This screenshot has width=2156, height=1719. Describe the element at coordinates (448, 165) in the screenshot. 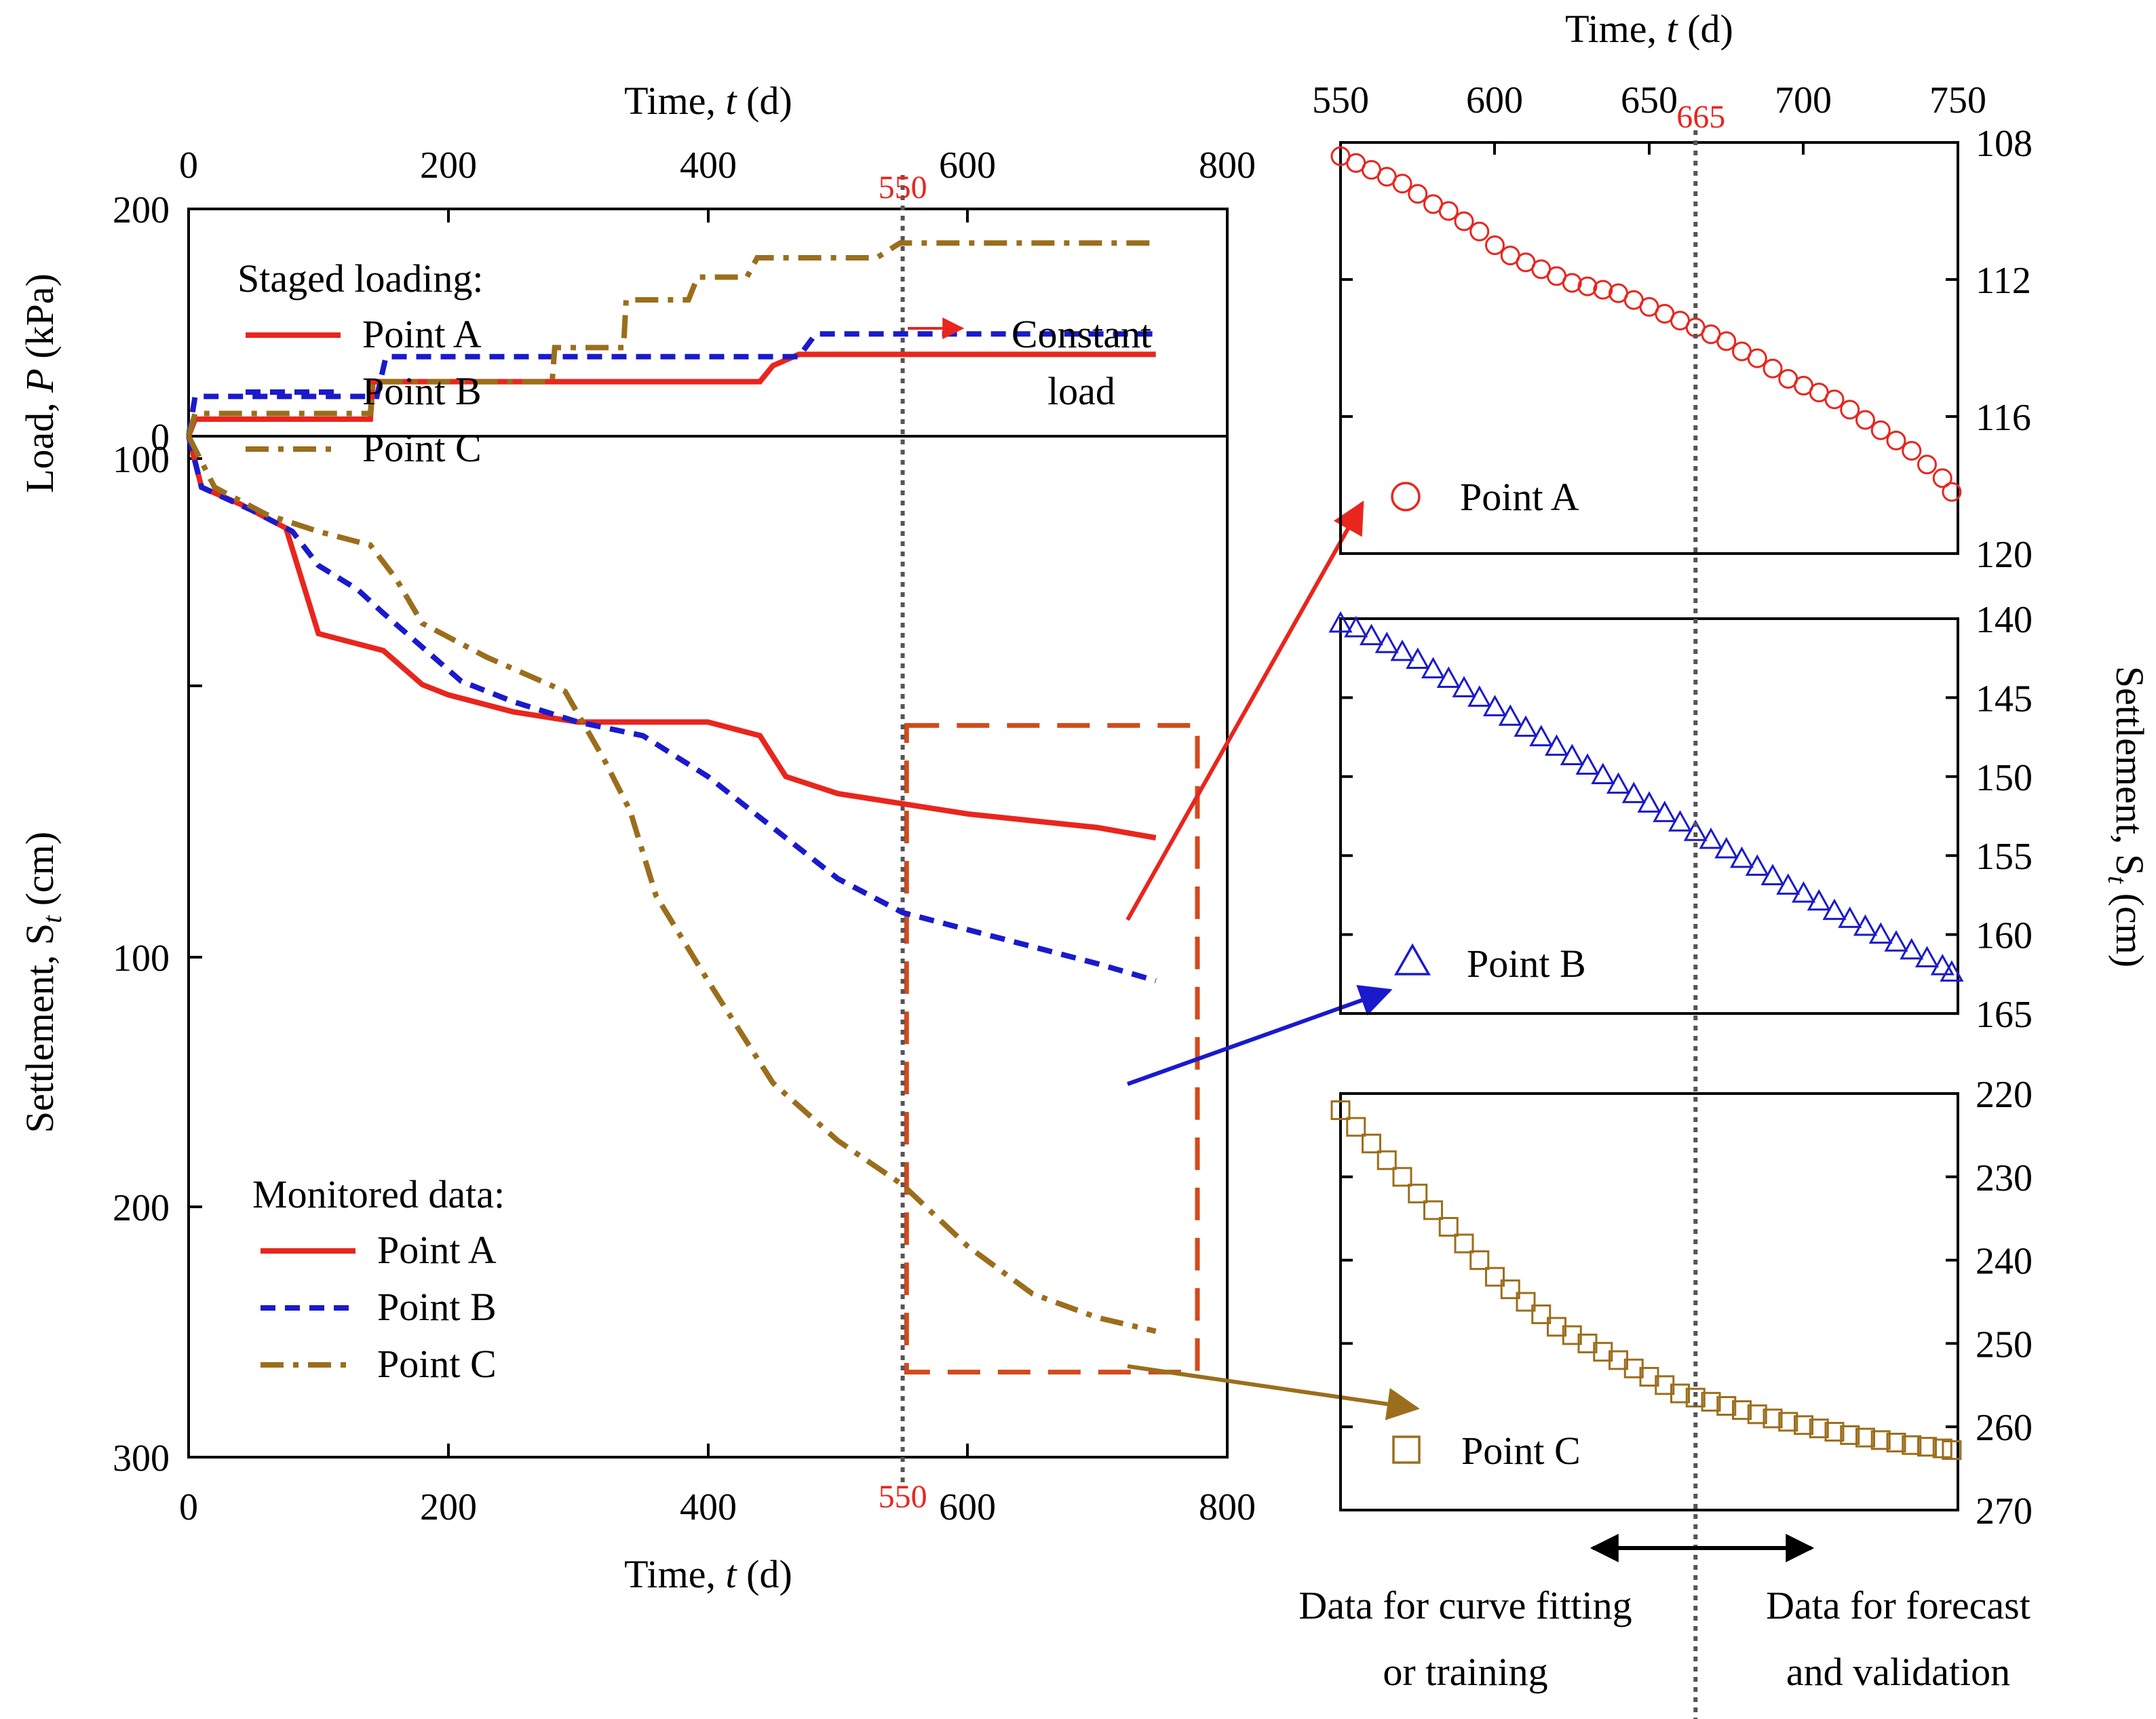

I see `top-x-tick-label: 200` at that location.